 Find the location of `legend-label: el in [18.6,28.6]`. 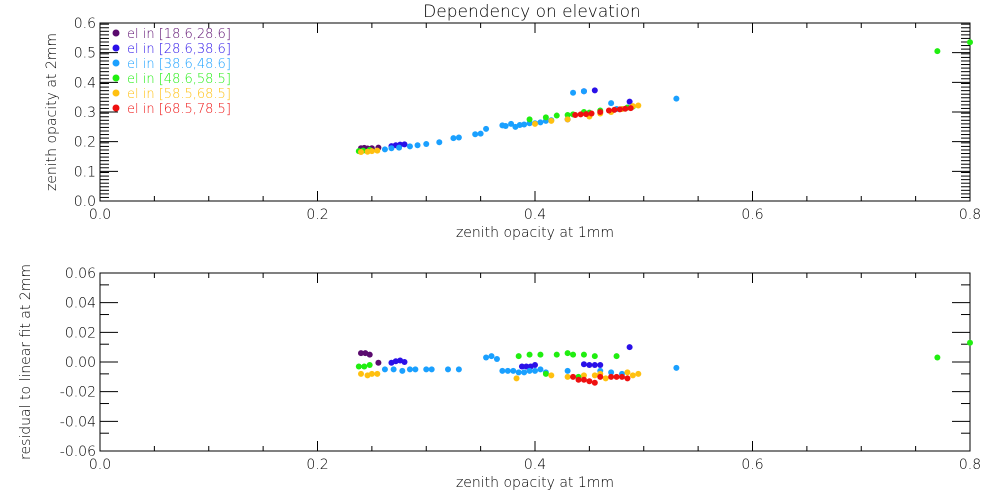

legend-label: el in [18.6,28.6] is located at coordinates (179, 34).